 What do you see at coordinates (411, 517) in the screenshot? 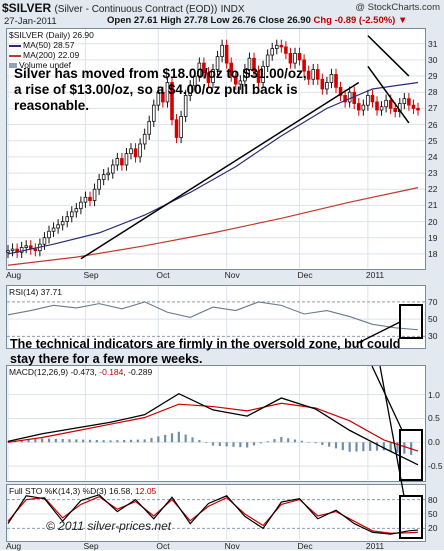
I see `sto-highlight-box` at bounding box center [411, 517].